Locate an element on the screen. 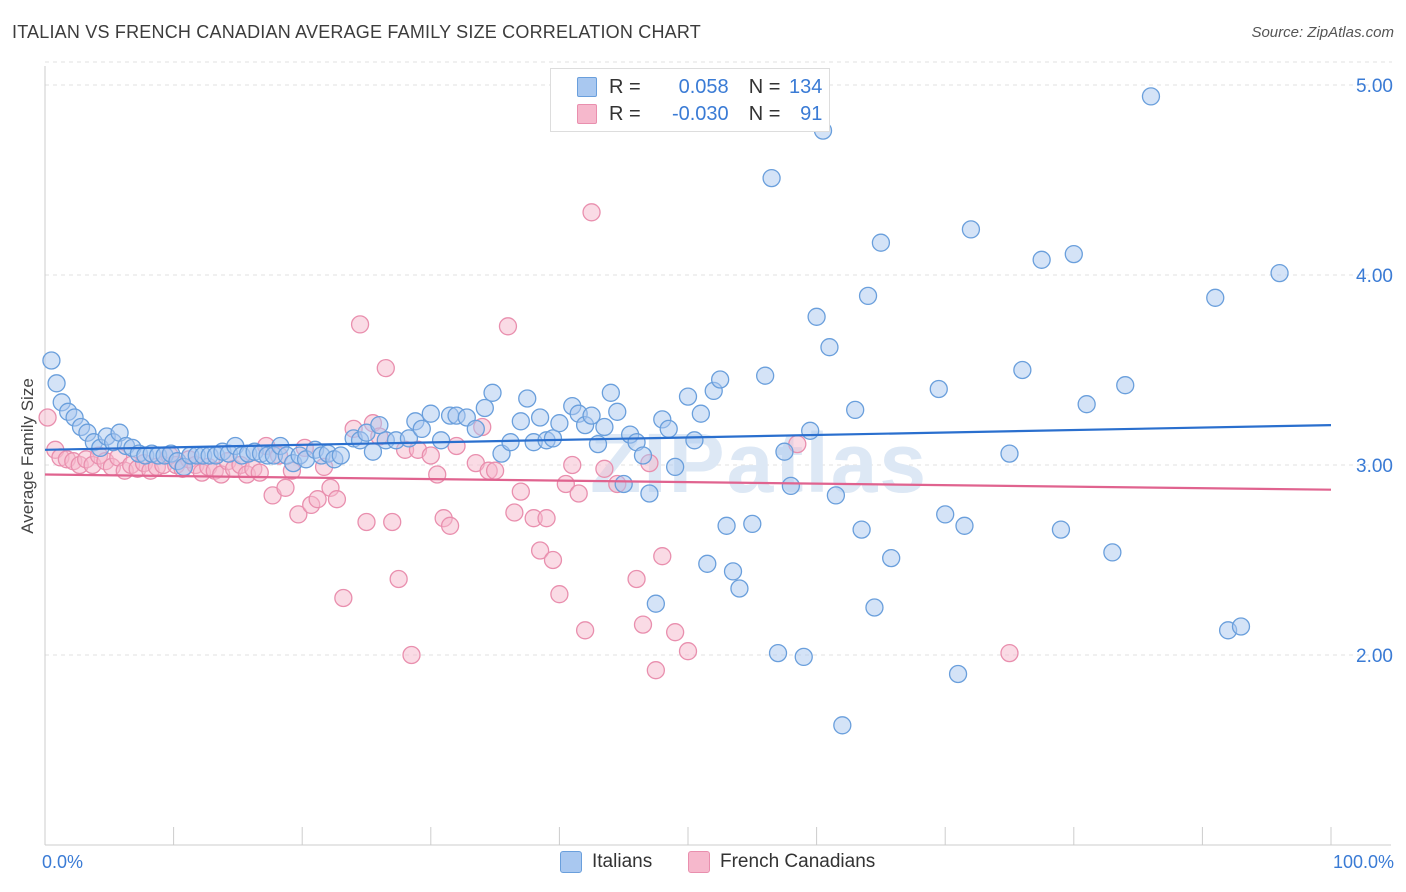 The height and width of the screenshot is (892, 1406). trend-lines is located at coordinates (688, 457).